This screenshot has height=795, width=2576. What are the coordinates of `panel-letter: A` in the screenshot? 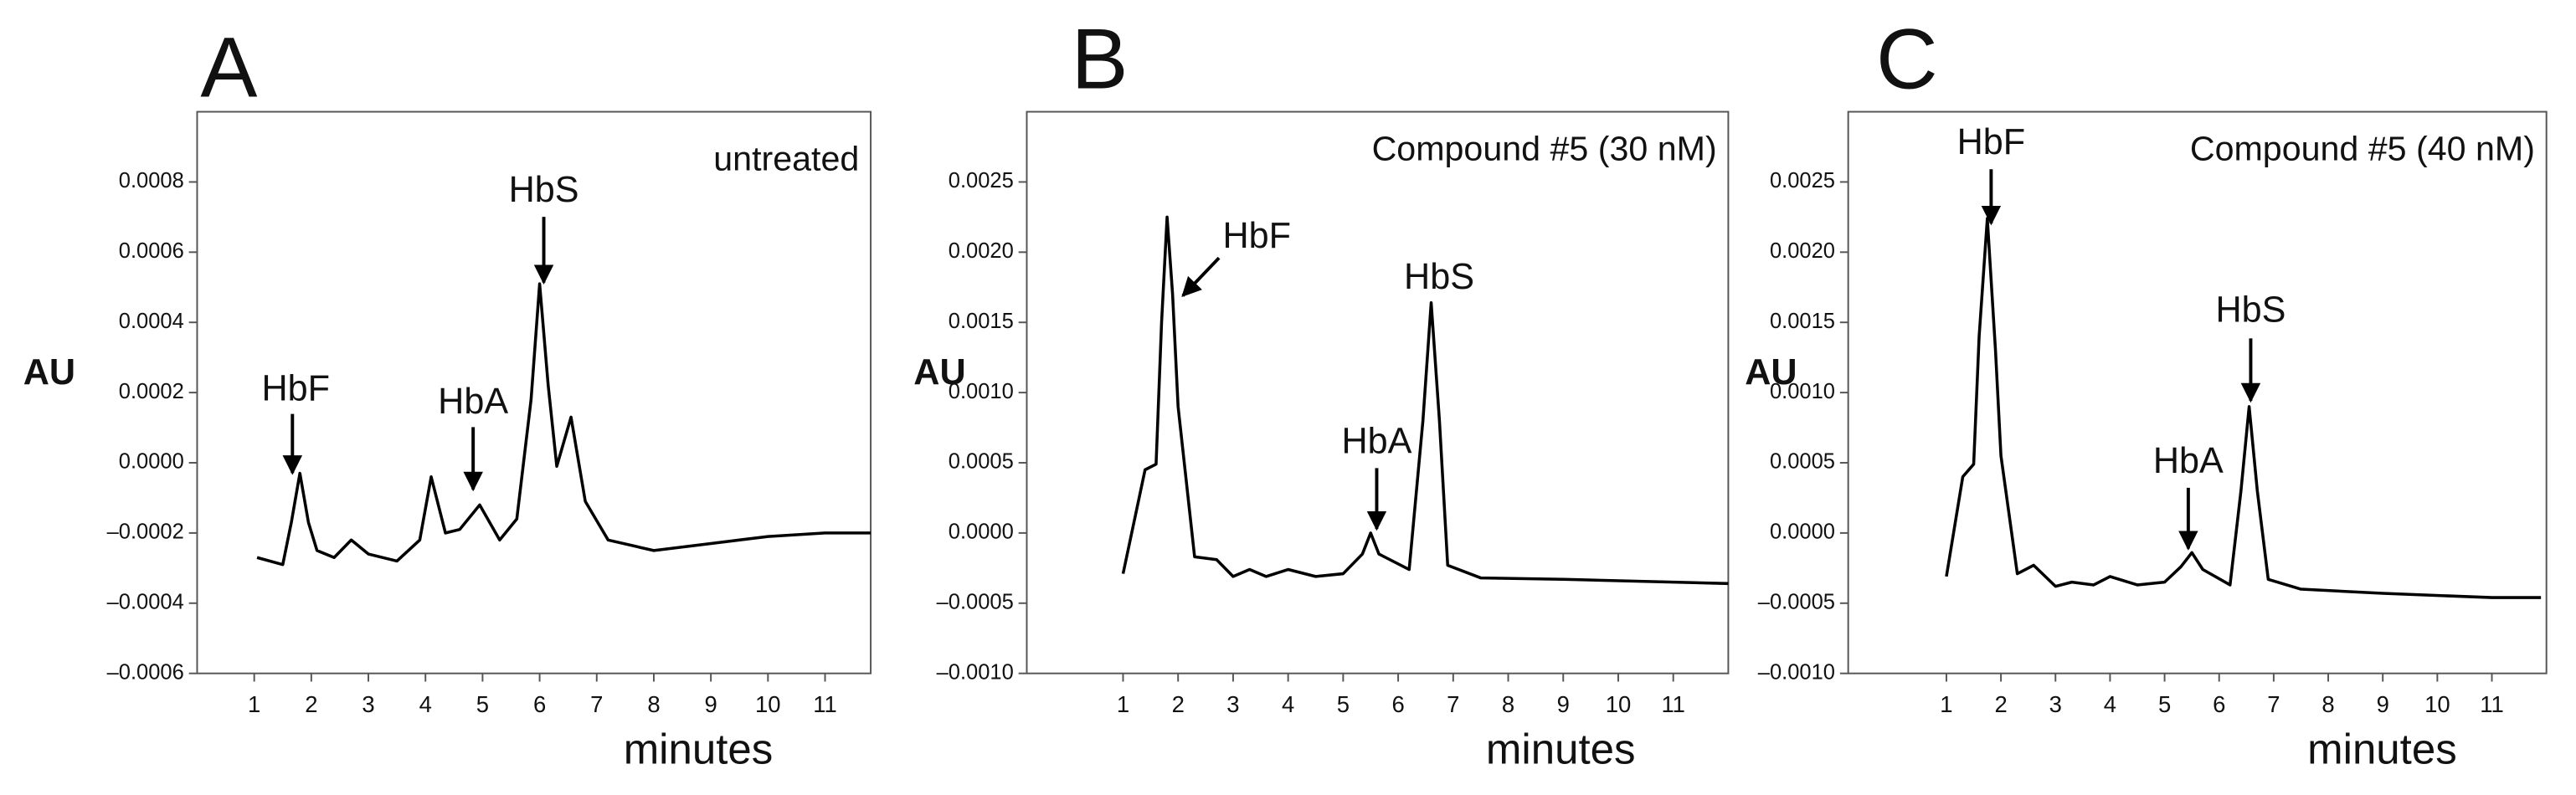 It's located at (228, 67).